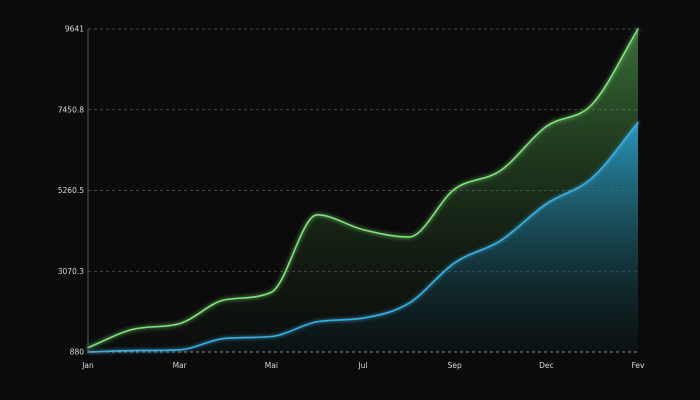 This screenshot has height=400, width=700. I want to click on x-tick-label: Mai, so click(271, 365).